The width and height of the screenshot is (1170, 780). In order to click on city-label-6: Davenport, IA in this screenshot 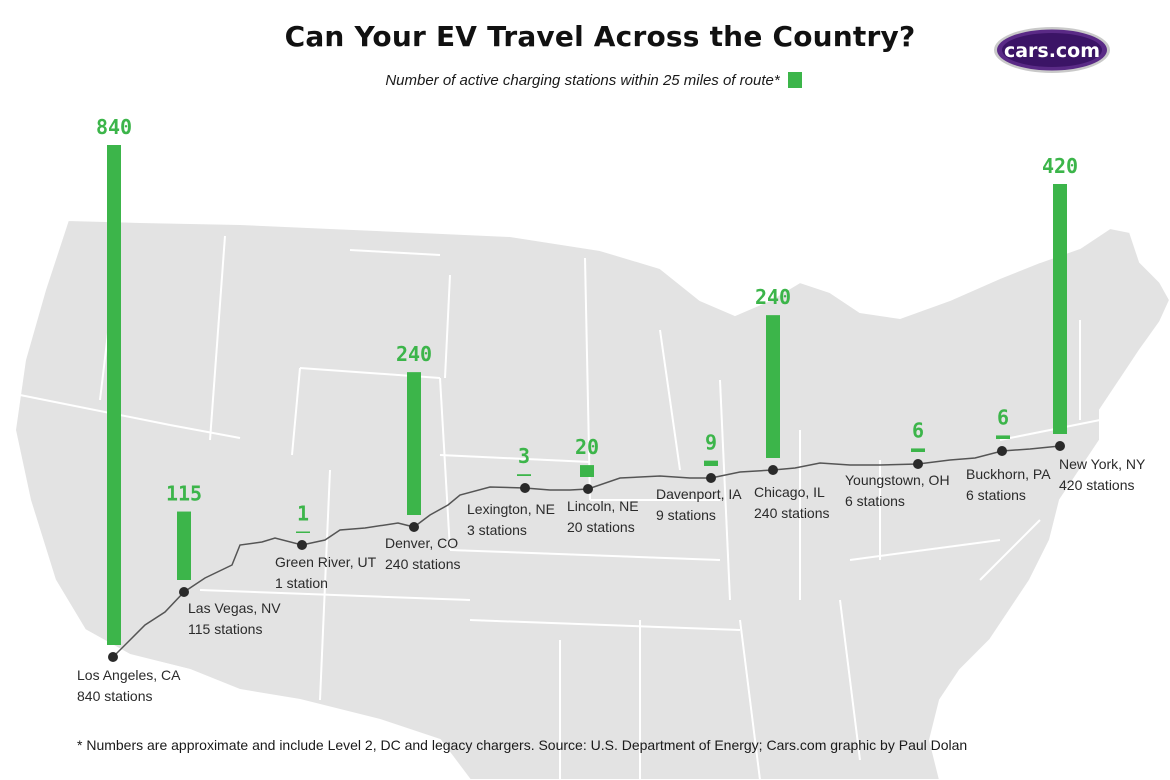, I will do `click(699, 494)`.